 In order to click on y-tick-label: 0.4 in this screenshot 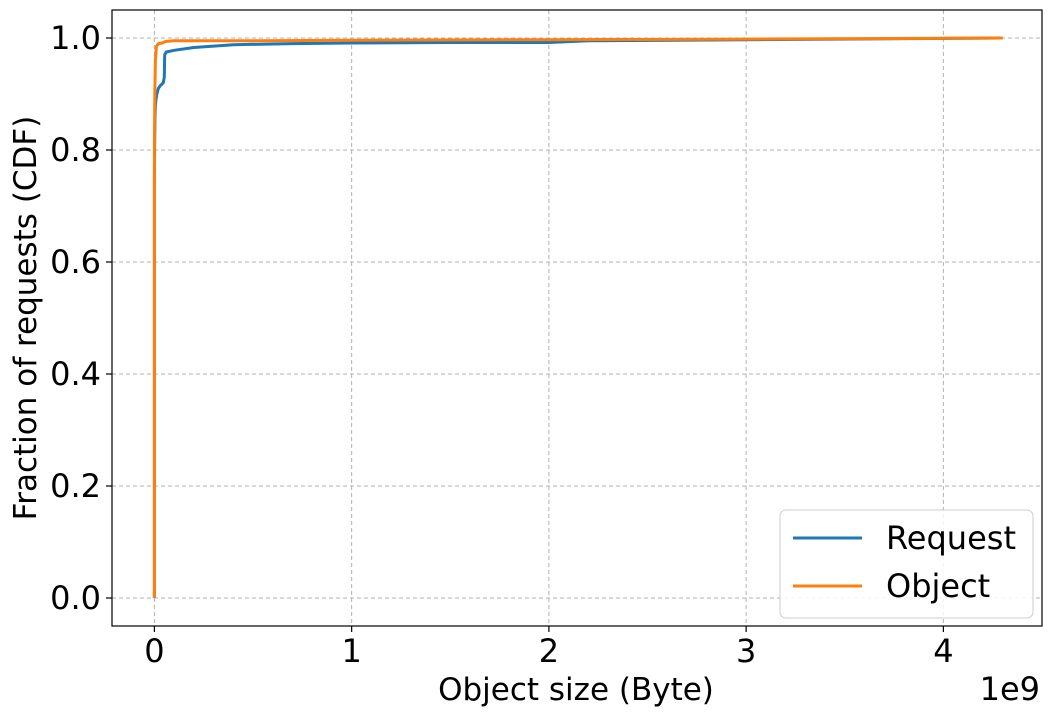, I will do `click(75, 374)`.